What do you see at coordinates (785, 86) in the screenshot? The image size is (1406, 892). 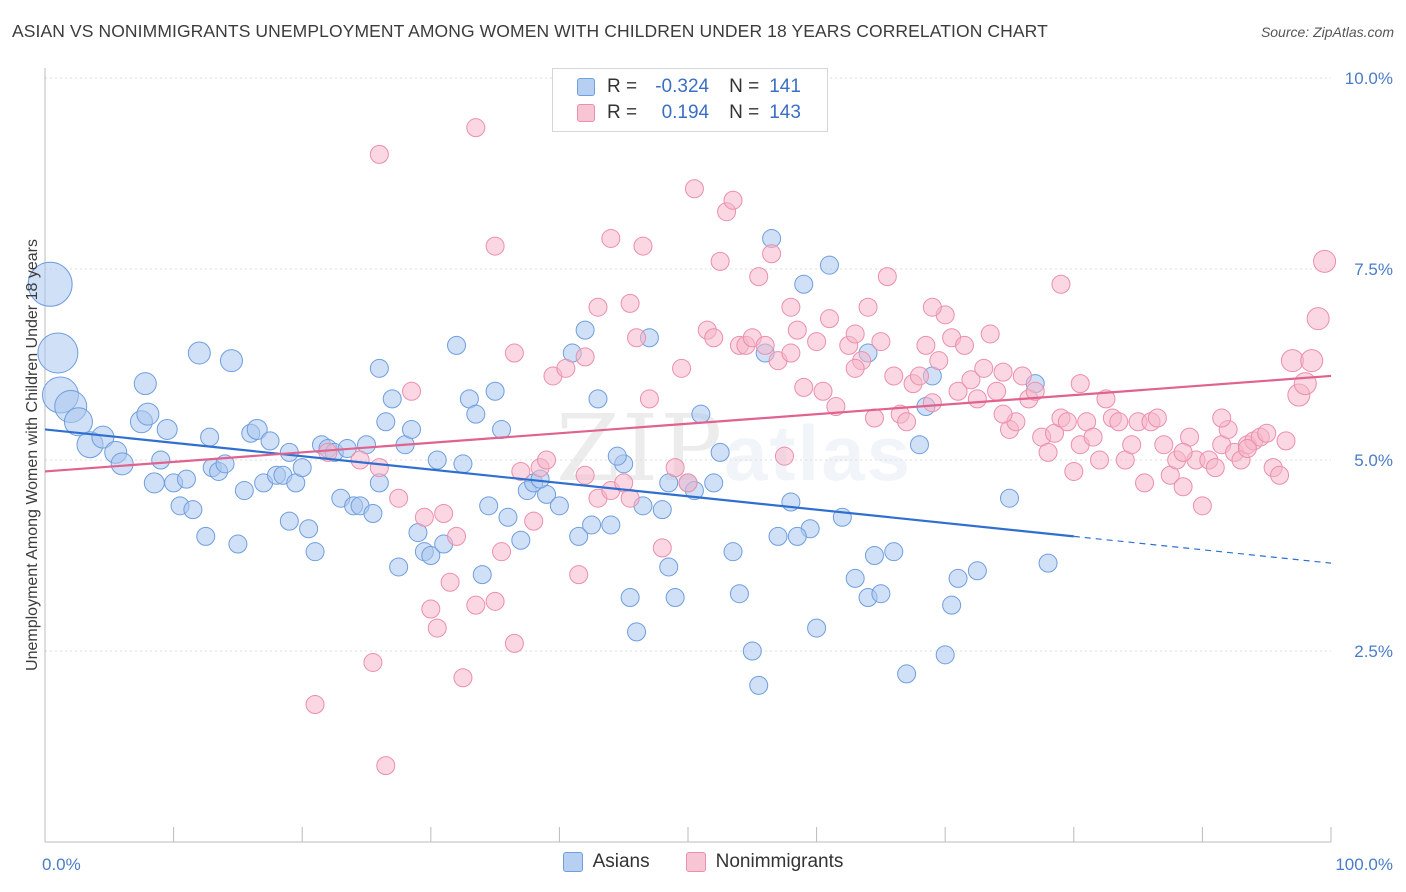 I see `asians-n-value: 141` at bounding box center [785, 86].